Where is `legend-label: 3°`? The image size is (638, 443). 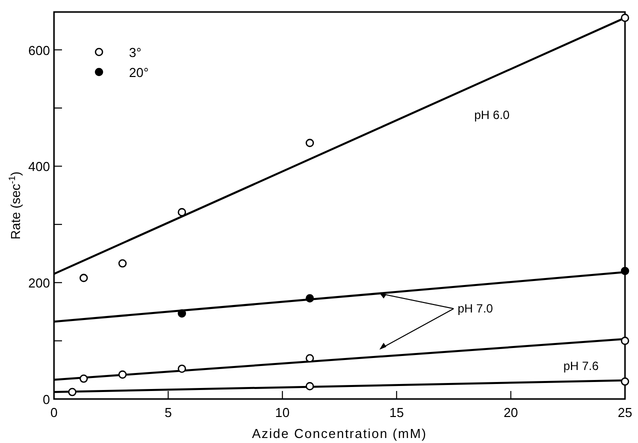
legend-label: 3° is located at coordinates (135, 52).